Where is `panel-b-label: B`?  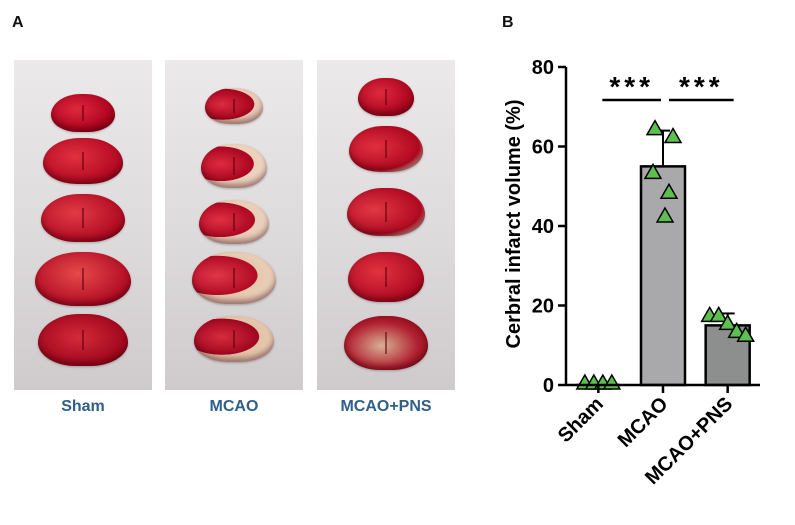 panel-b-label: B is located at coordinates (508, 22).